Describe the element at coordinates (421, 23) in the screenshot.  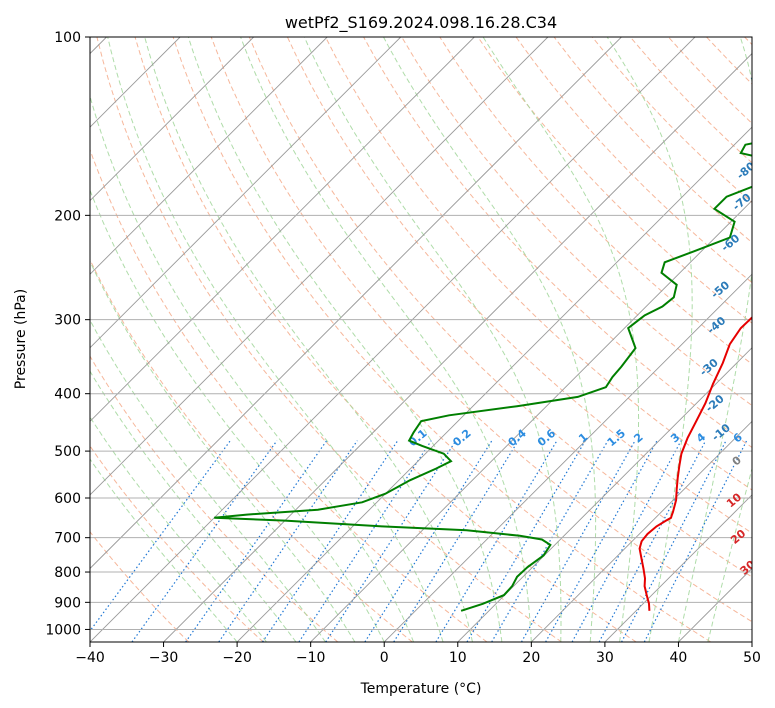
I see `chart-title: wetPf2_S169.2024.098.16.28.C34` at that location.